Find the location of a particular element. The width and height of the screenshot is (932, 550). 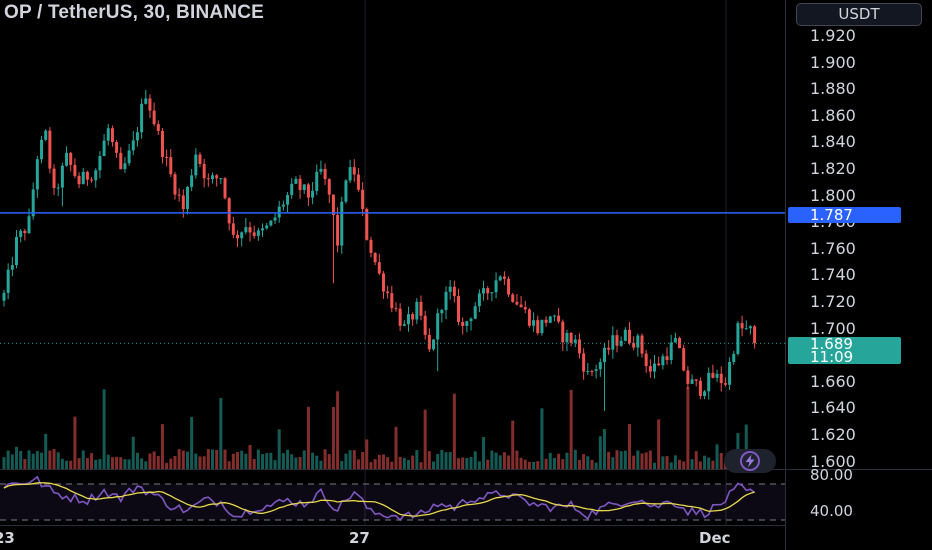

price-tick-label: 1.600 is located at coordinates (833, 461).